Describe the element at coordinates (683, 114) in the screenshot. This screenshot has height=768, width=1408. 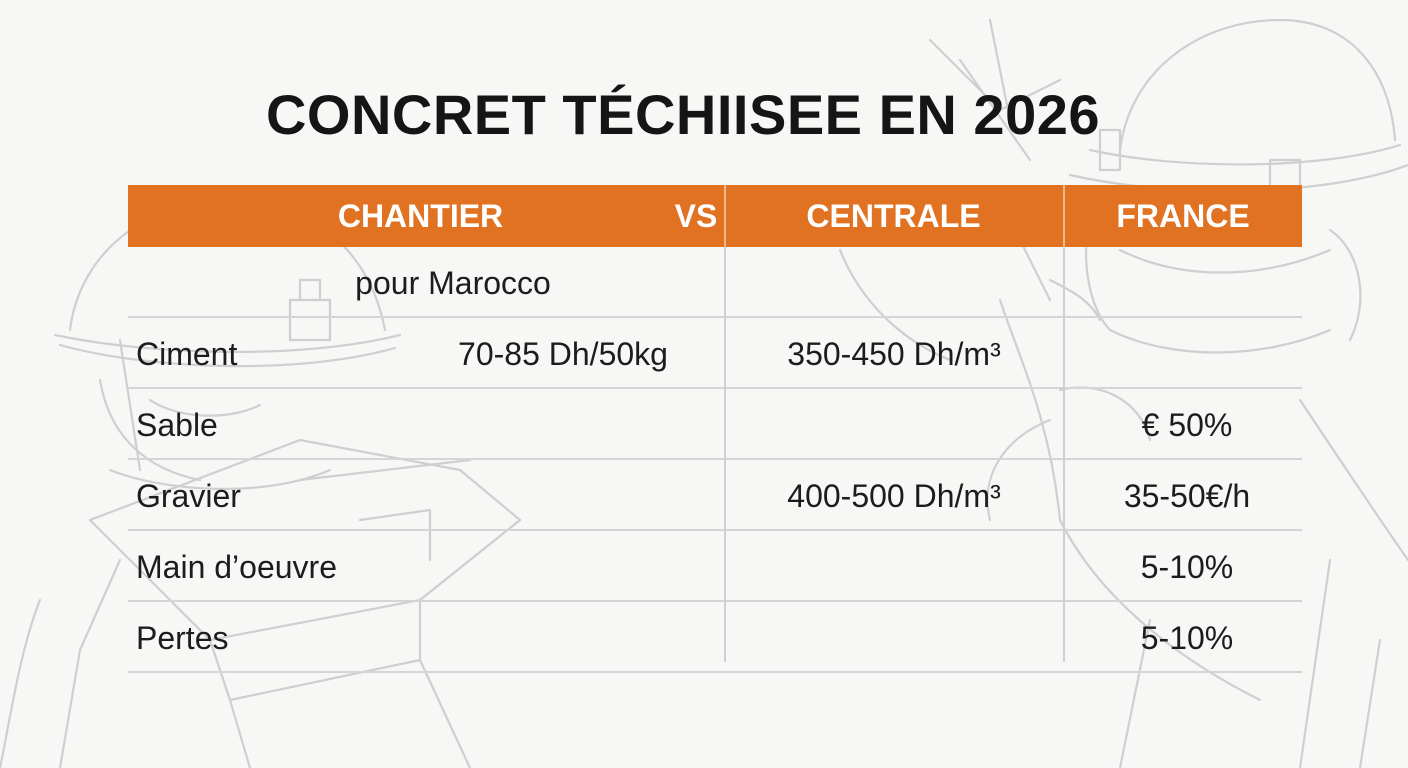
I see `page-title: CONCRET TÉCHIISEE EN 2026` at that location.